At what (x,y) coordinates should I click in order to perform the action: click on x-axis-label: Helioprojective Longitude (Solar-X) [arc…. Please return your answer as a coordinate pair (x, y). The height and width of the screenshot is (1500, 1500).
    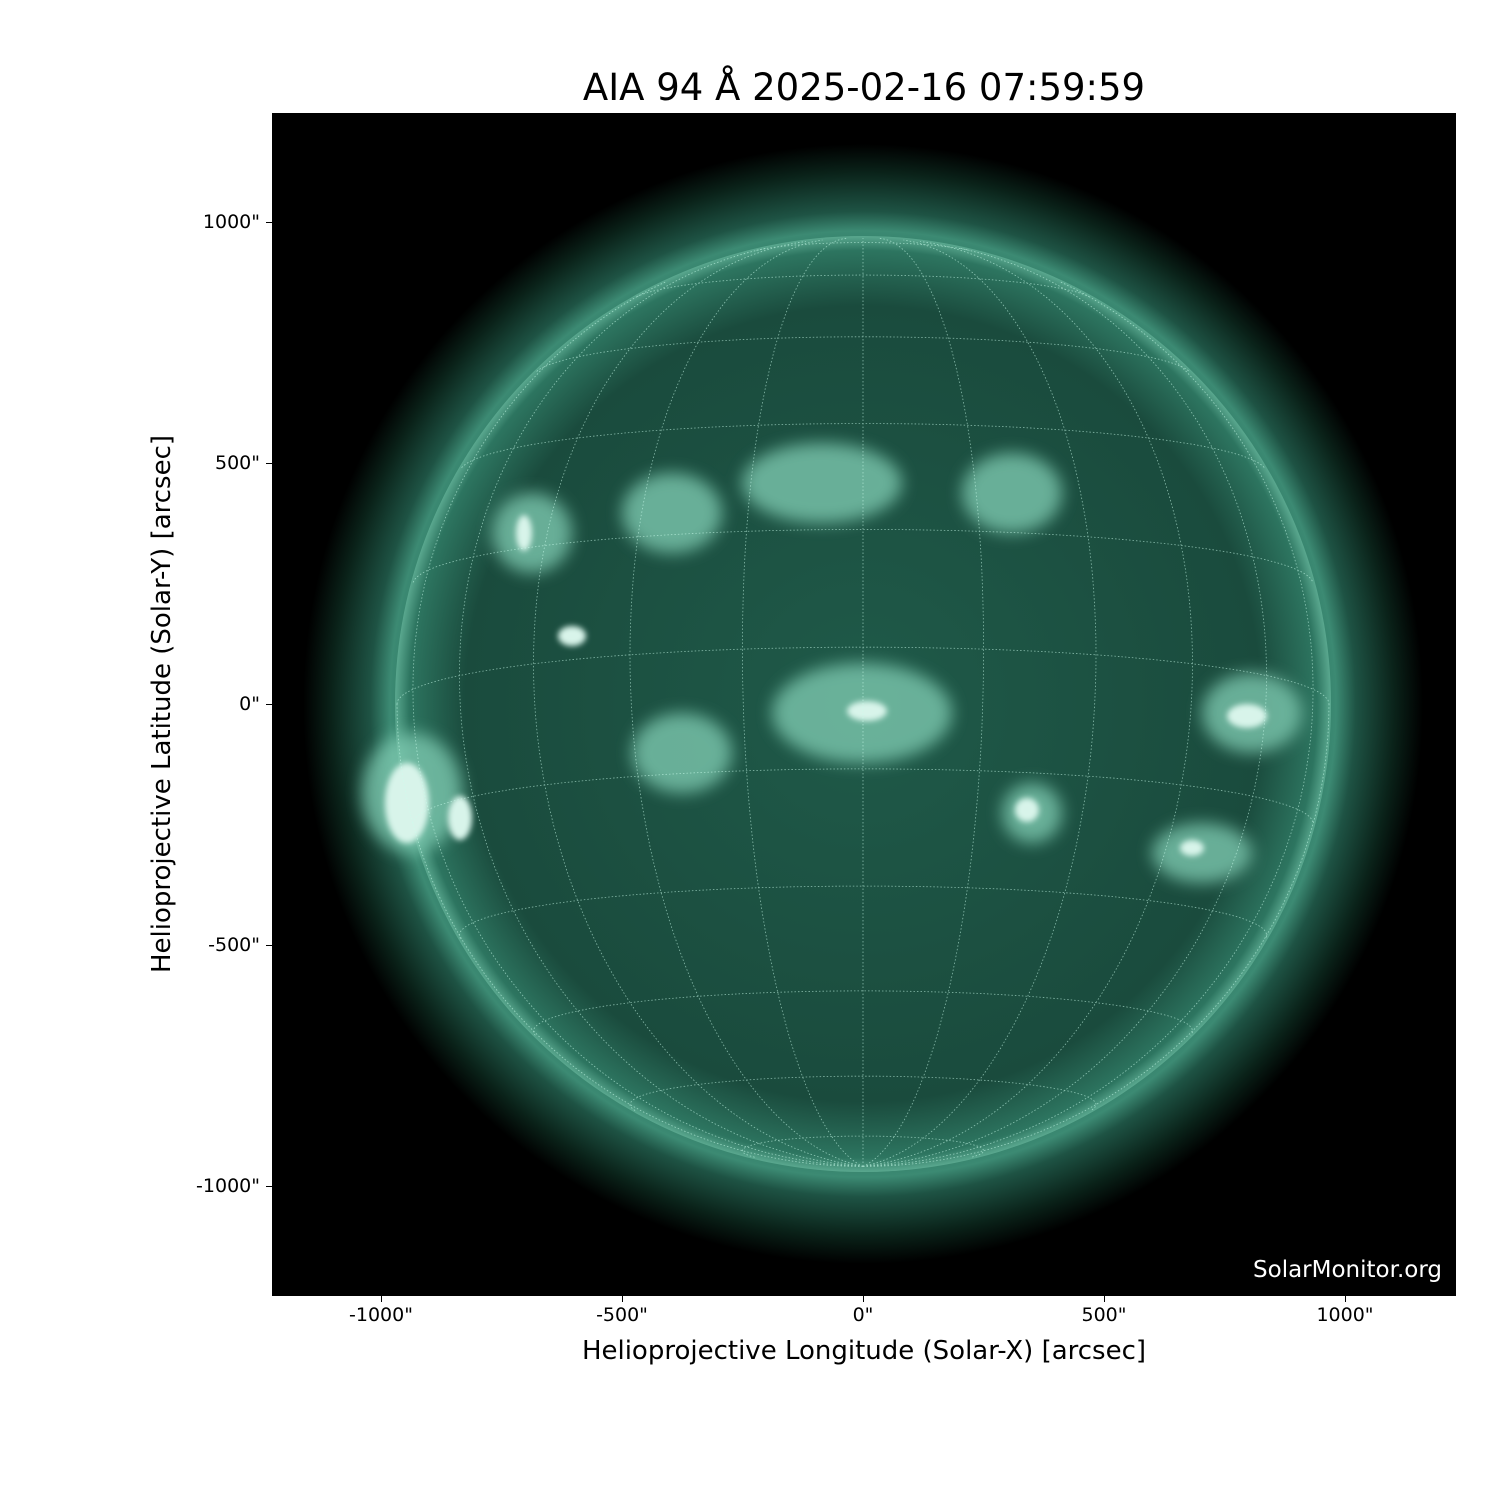
    Looking at the image, I should click on (864, 1351).